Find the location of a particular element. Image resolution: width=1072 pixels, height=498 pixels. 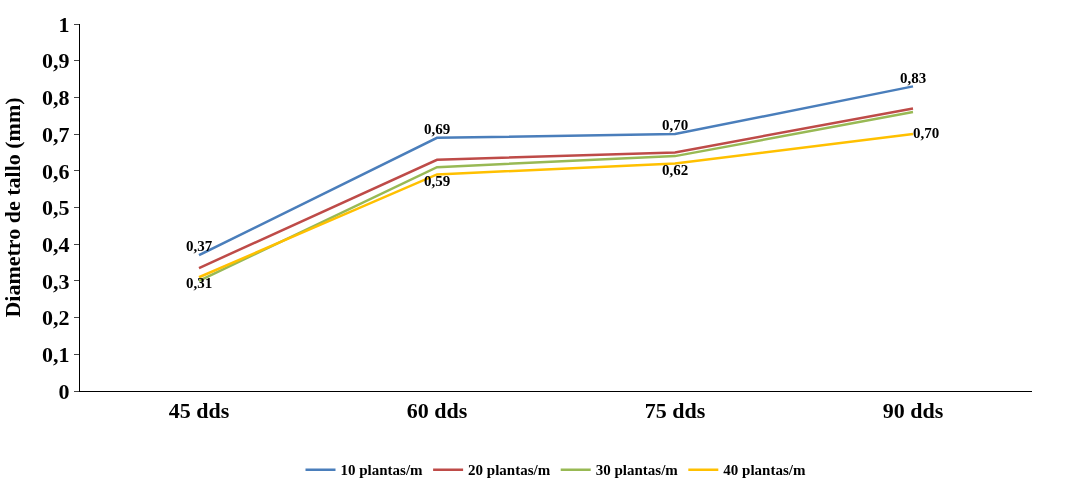

y-tick-label: 0,7 is located at coordinates (56, 134).